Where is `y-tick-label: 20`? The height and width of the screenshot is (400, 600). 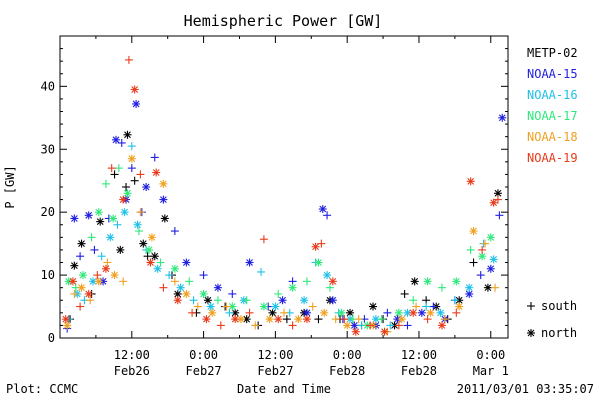 y-tick-label: 20 is located at coordinates (48, 212).